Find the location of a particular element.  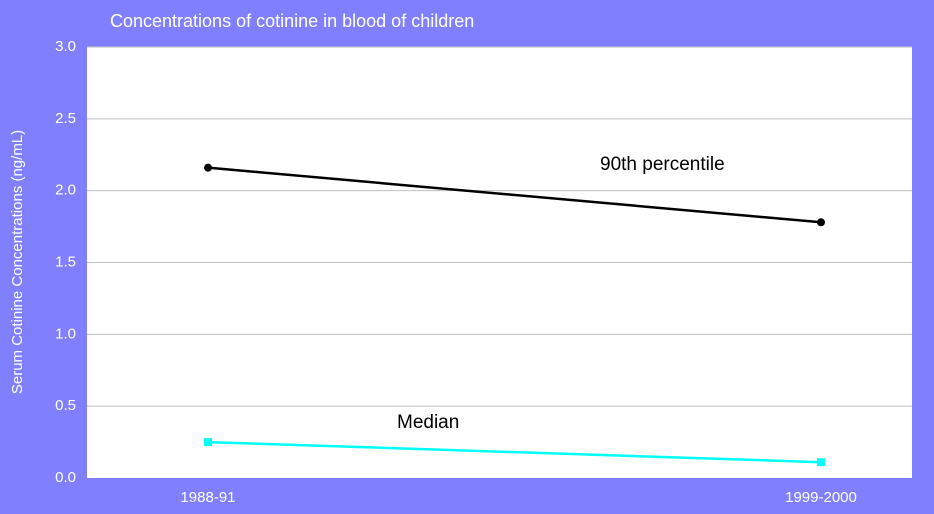

y-axis-label: Serum Cotinine Concentrations (ng/mL) is located at coordinates (17, 262).